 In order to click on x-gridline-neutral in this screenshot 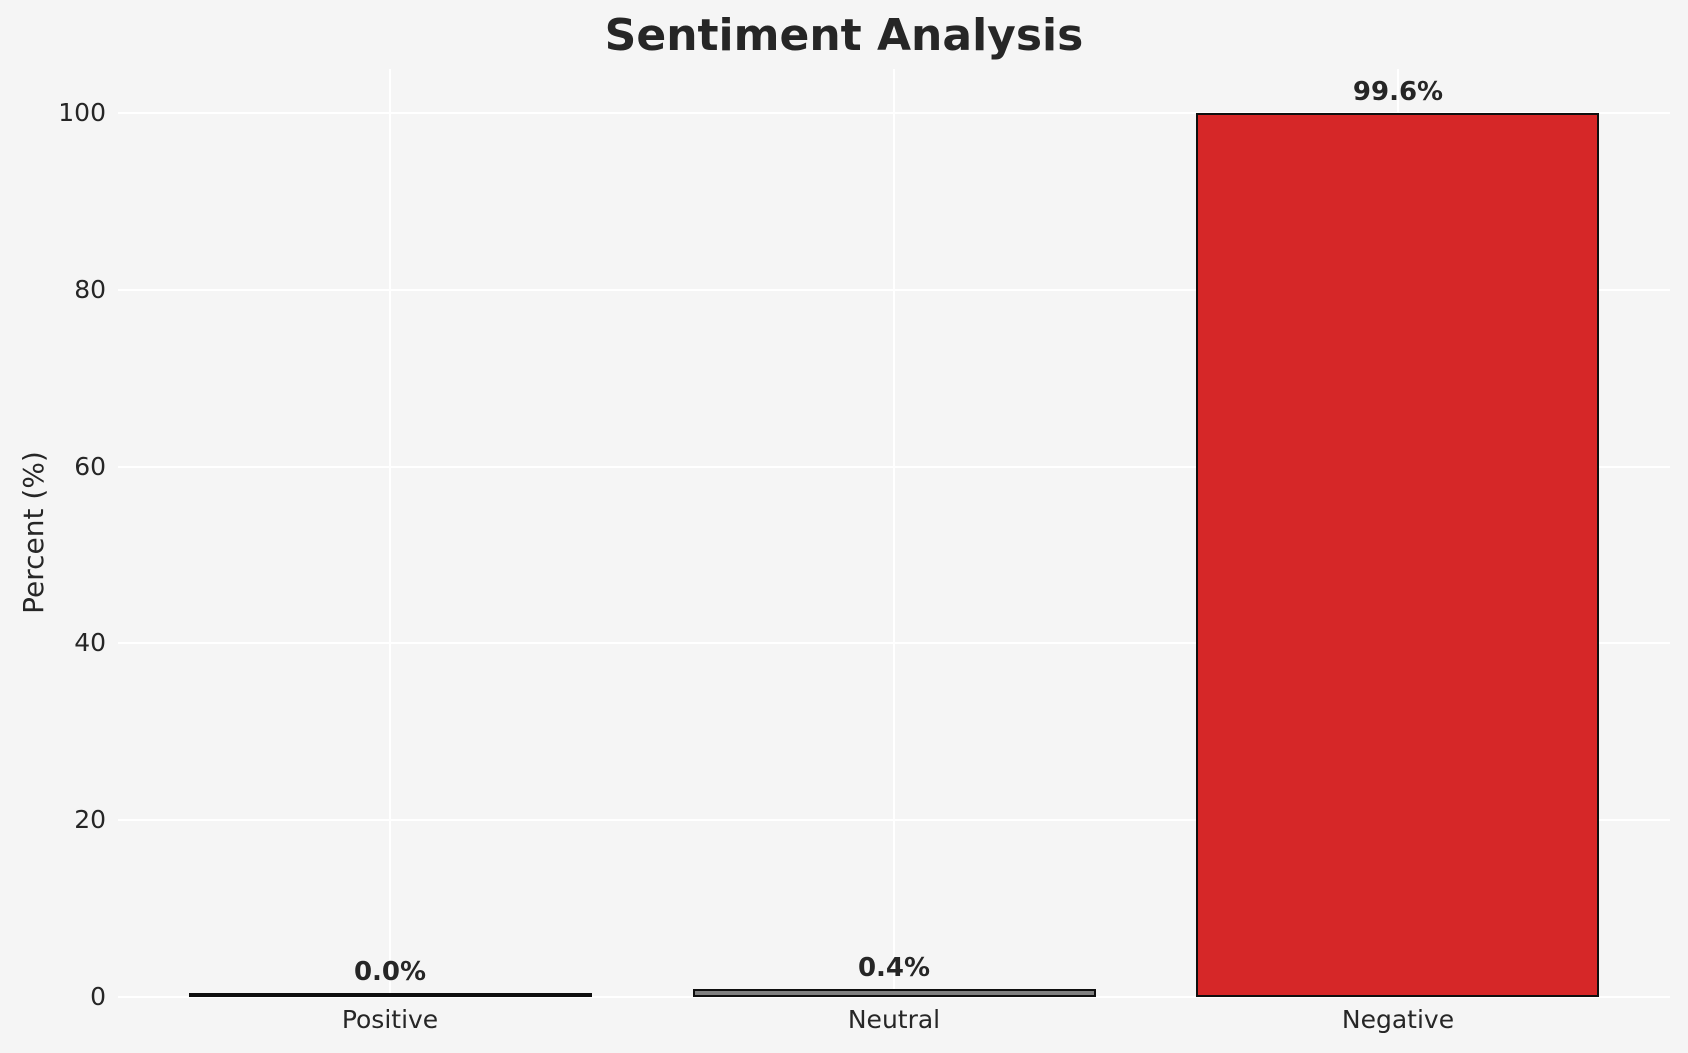, I will do `click(894, 533)`.